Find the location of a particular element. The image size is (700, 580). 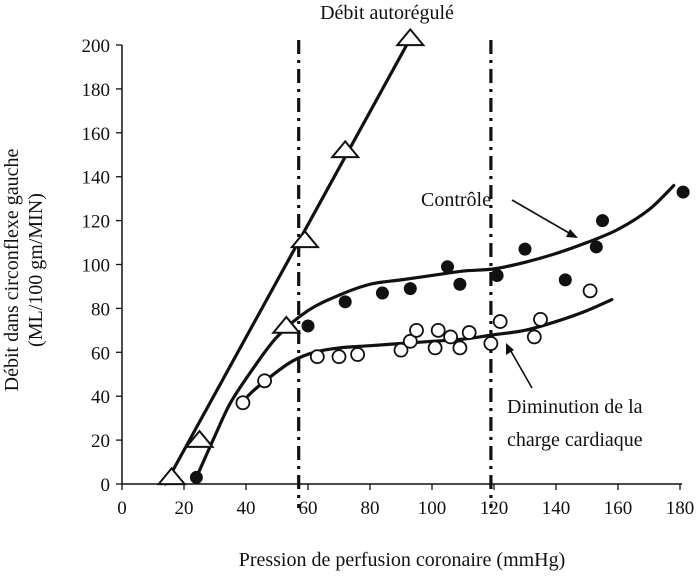

x-tick-label: 0 is located at coordinates (122, 508).